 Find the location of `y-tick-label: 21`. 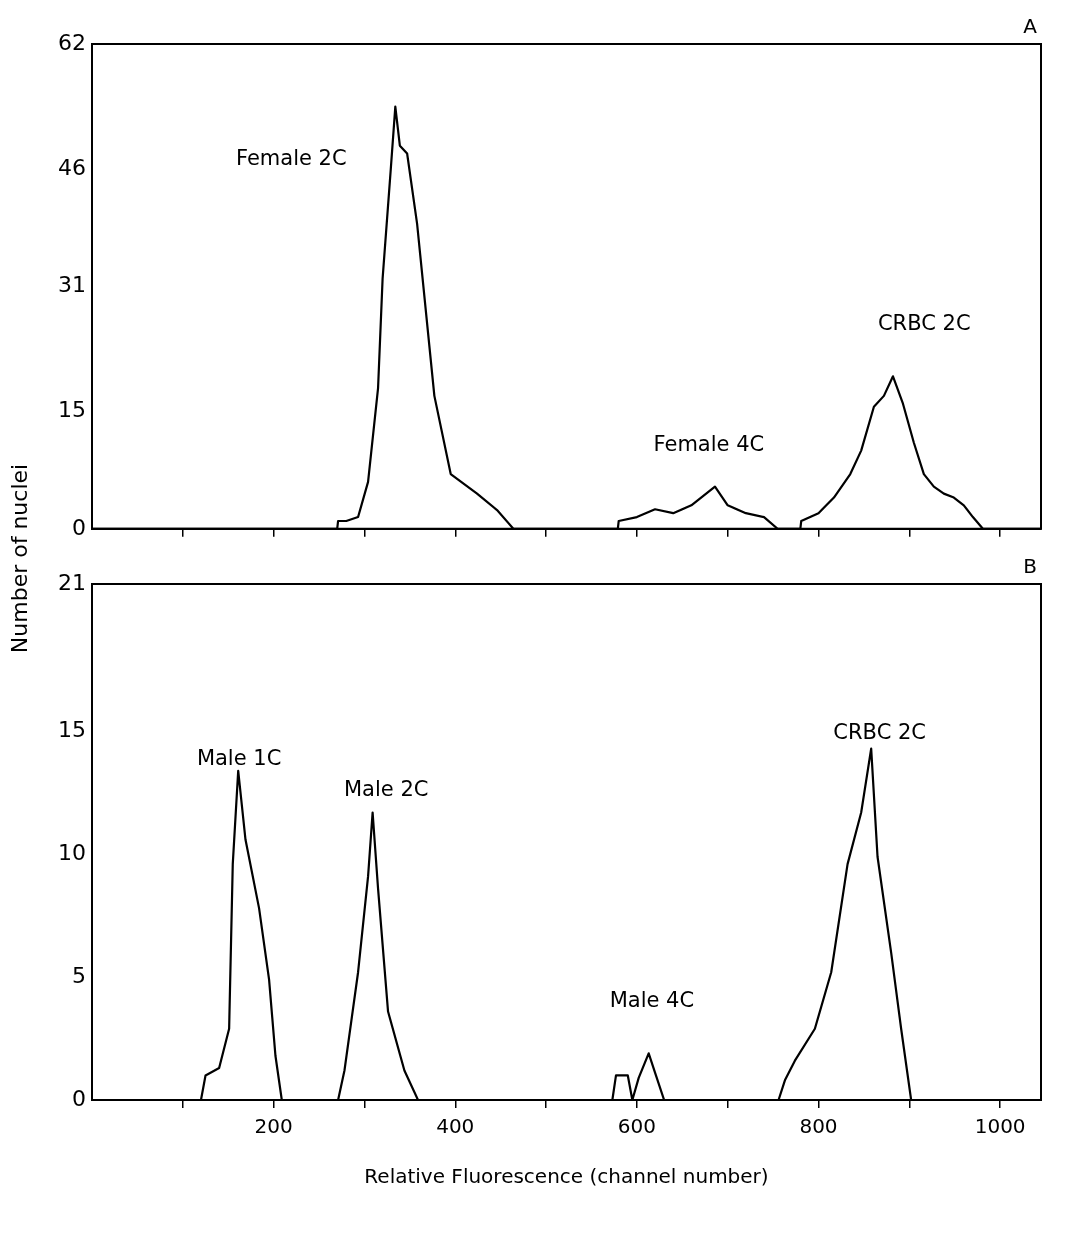

y-tick-label: 21 is located at coordinates (72, 582).